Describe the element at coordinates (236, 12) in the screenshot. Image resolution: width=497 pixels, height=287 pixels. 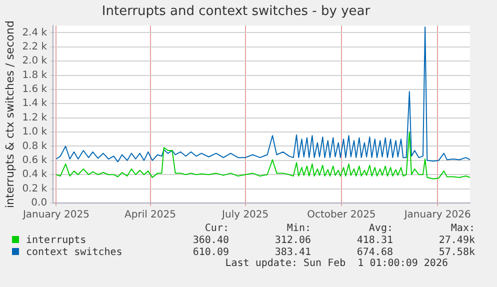
I see `chart-title: Interrupts and context switches - by year` at that location.